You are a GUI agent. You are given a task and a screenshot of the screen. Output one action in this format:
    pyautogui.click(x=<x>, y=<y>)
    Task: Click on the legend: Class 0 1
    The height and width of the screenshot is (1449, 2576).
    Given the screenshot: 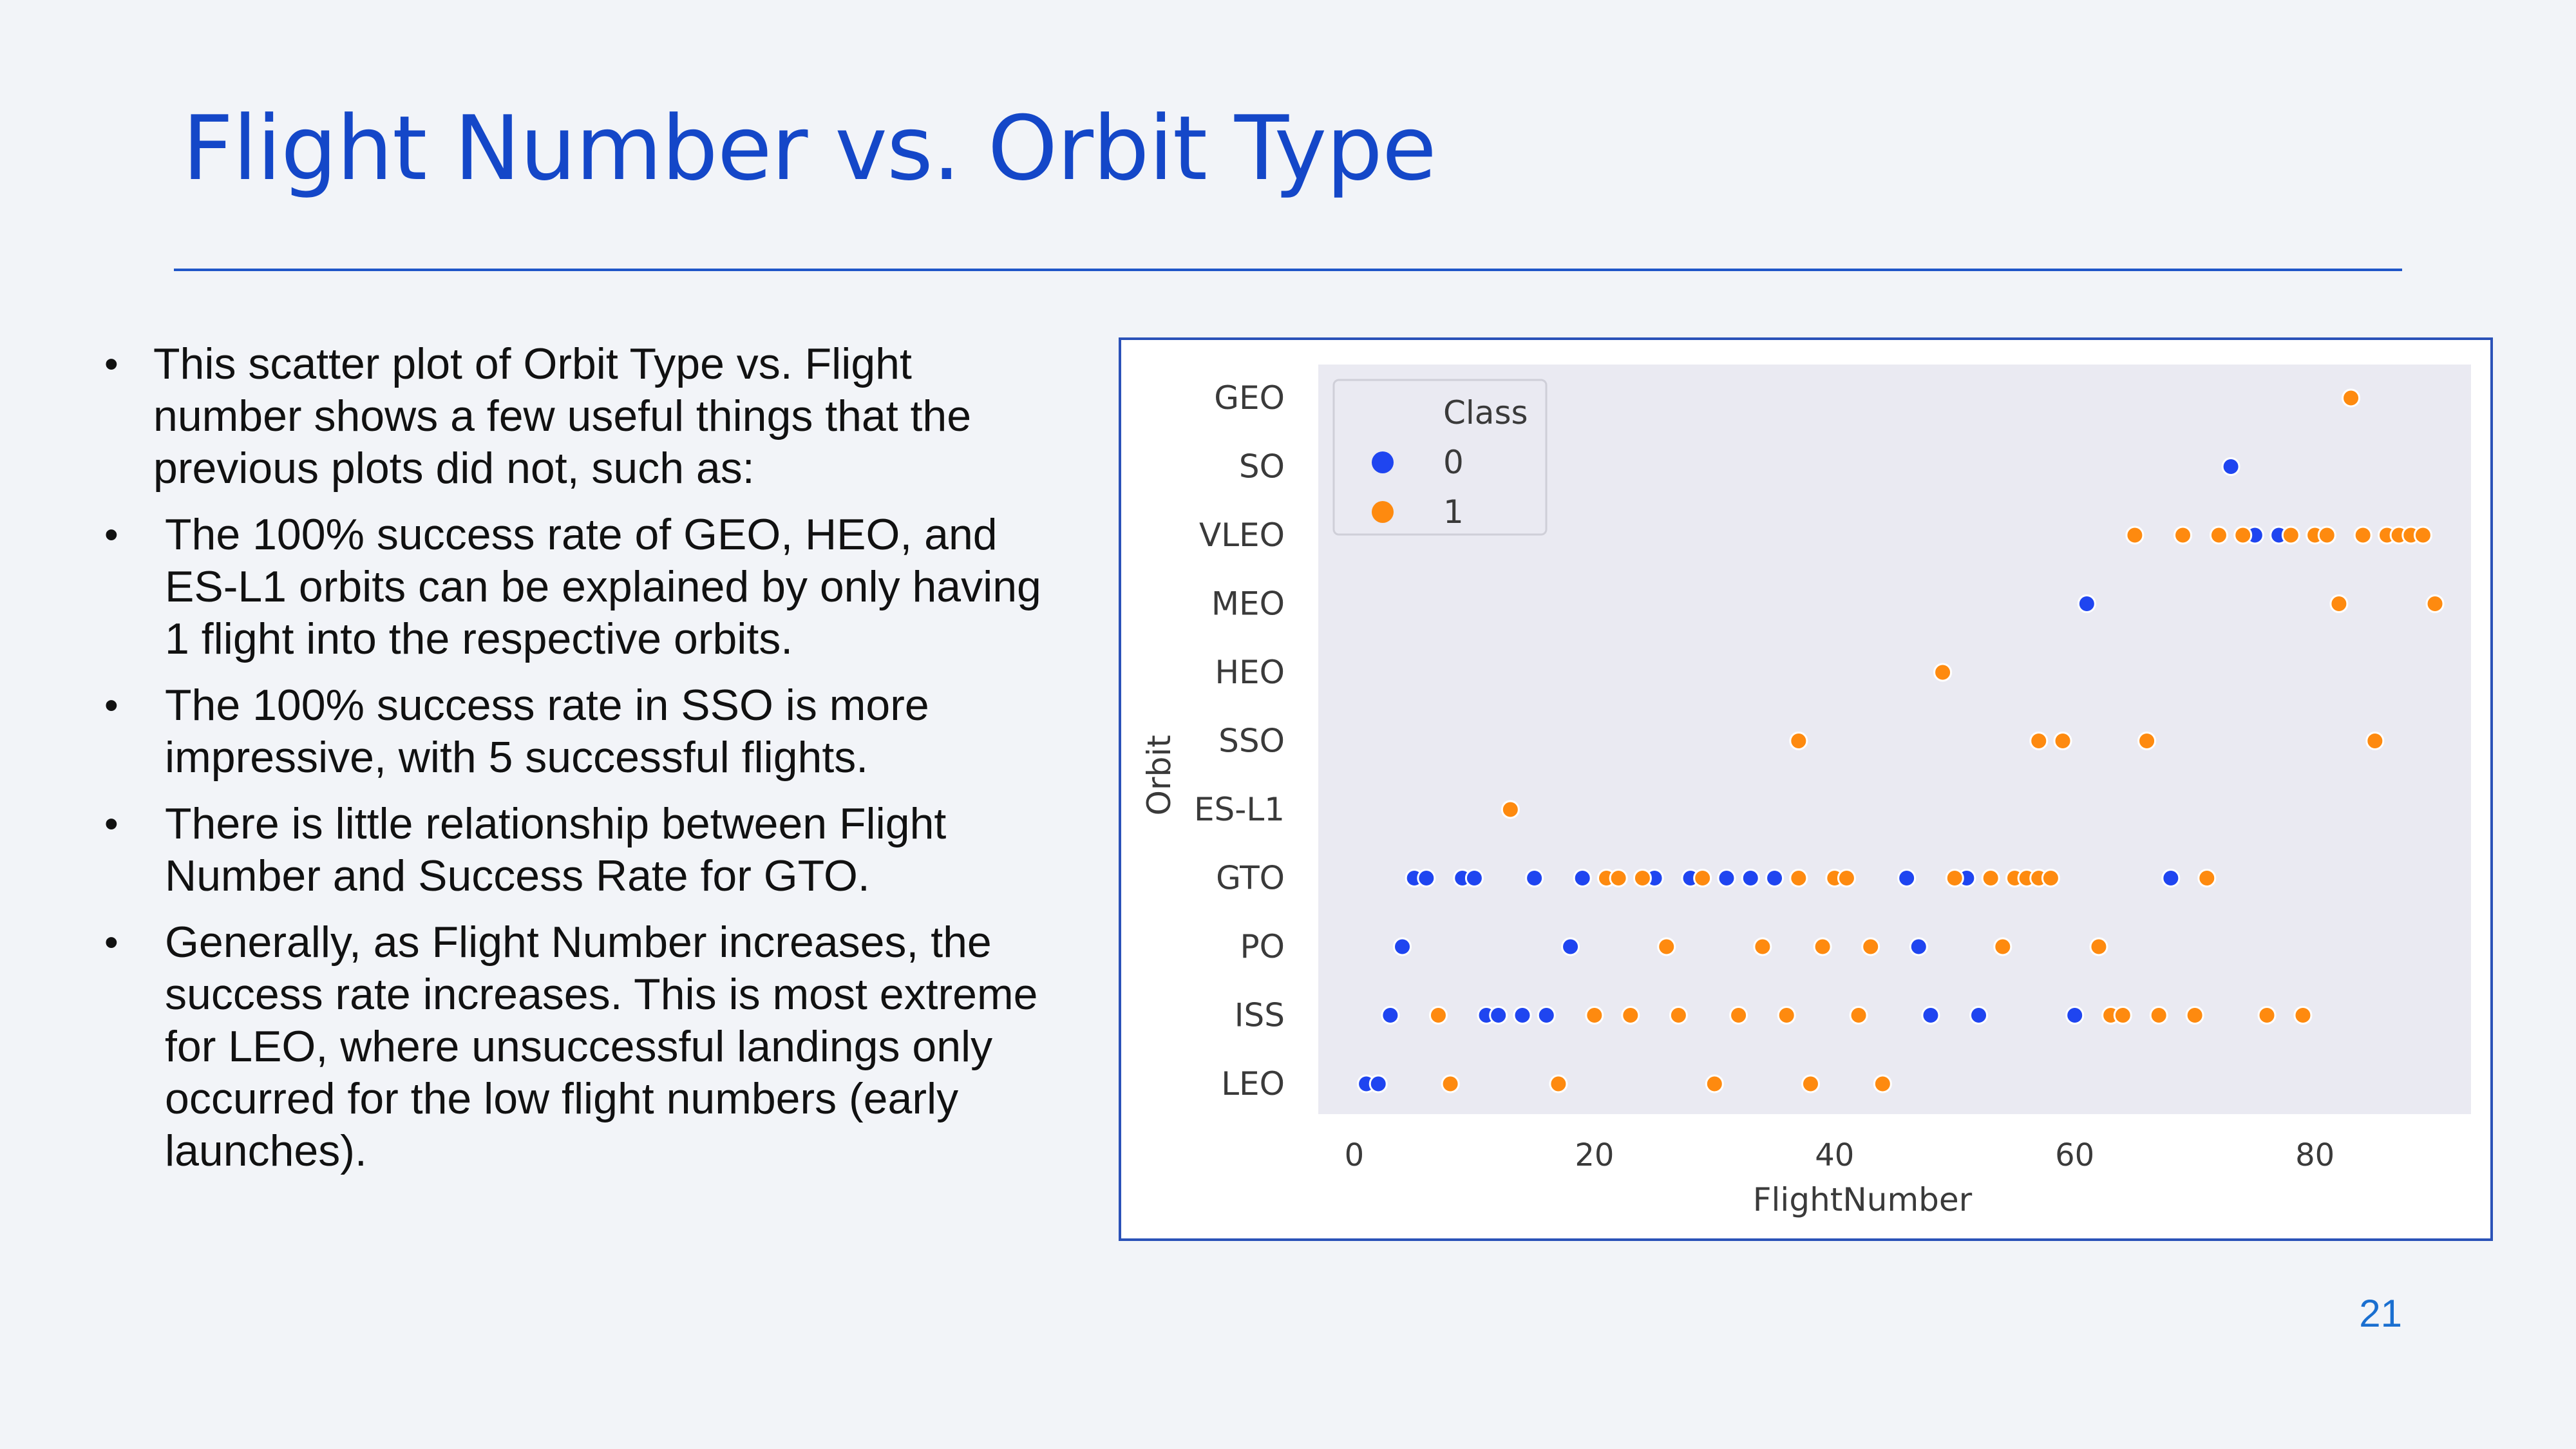 What is the action you would take?
    pyautogui.click(x=1440, y=458)
    